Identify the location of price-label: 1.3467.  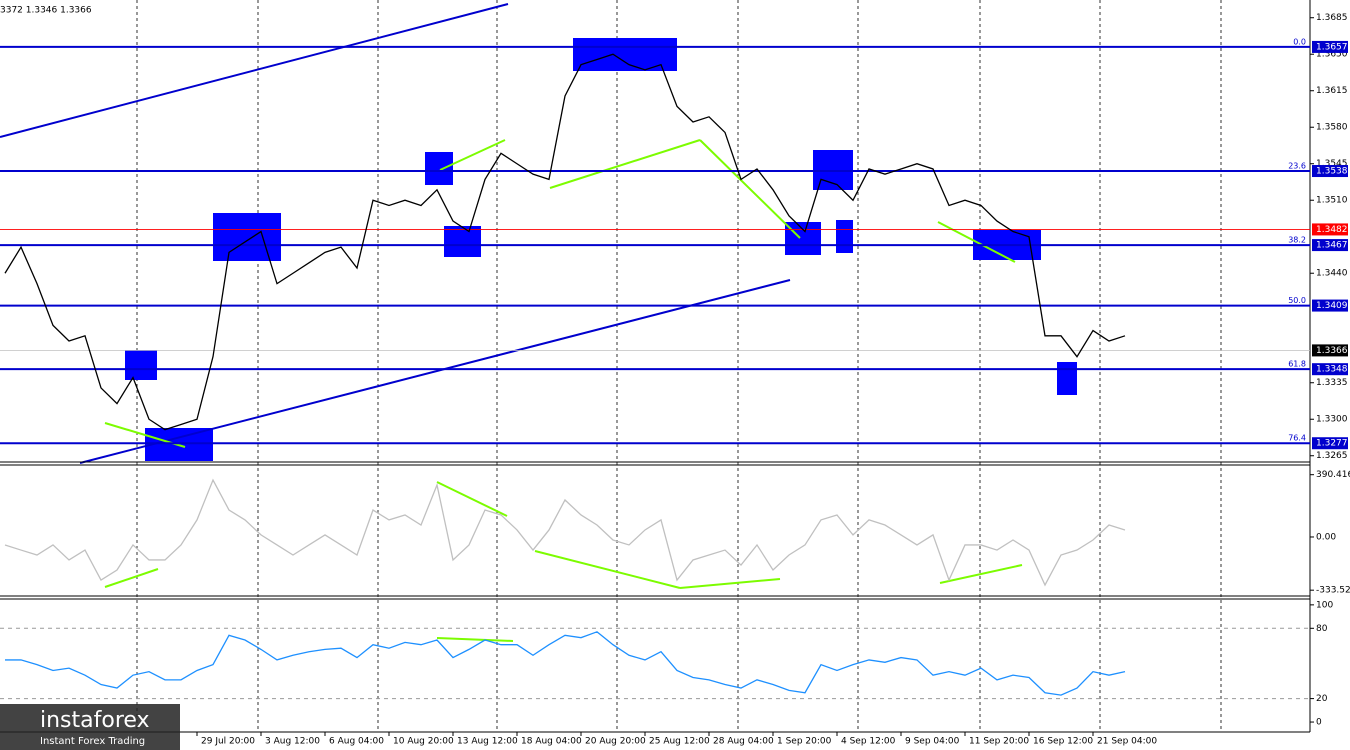
(1332, 246).